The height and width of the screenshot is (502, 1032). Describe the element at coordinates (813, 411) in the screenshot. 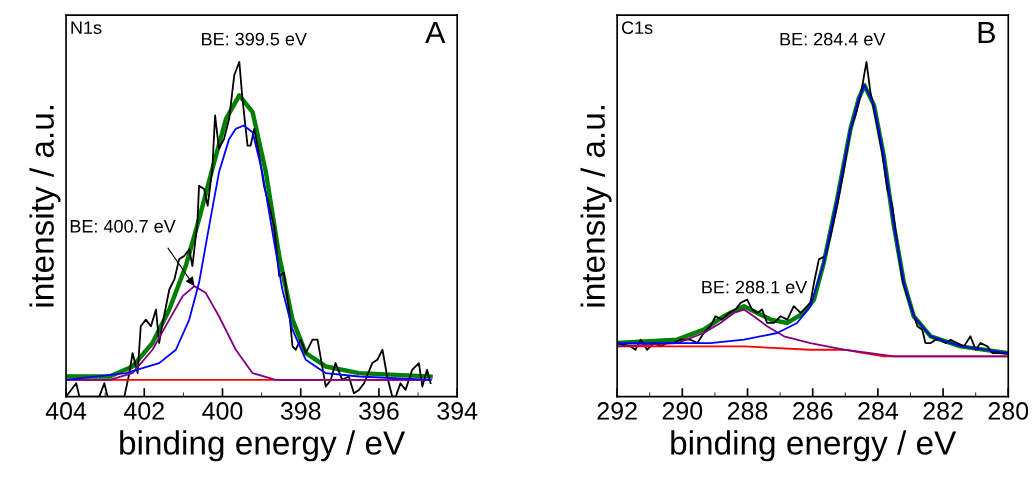

I see `x-tick-label: 286` at that location.